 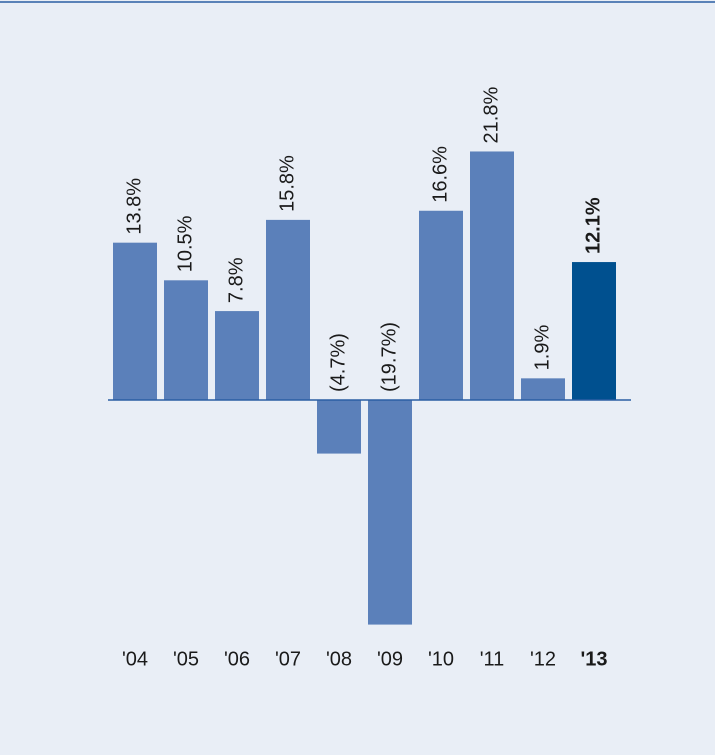 I want to click on value-label: 15.8%, so click(x=287, y=183).